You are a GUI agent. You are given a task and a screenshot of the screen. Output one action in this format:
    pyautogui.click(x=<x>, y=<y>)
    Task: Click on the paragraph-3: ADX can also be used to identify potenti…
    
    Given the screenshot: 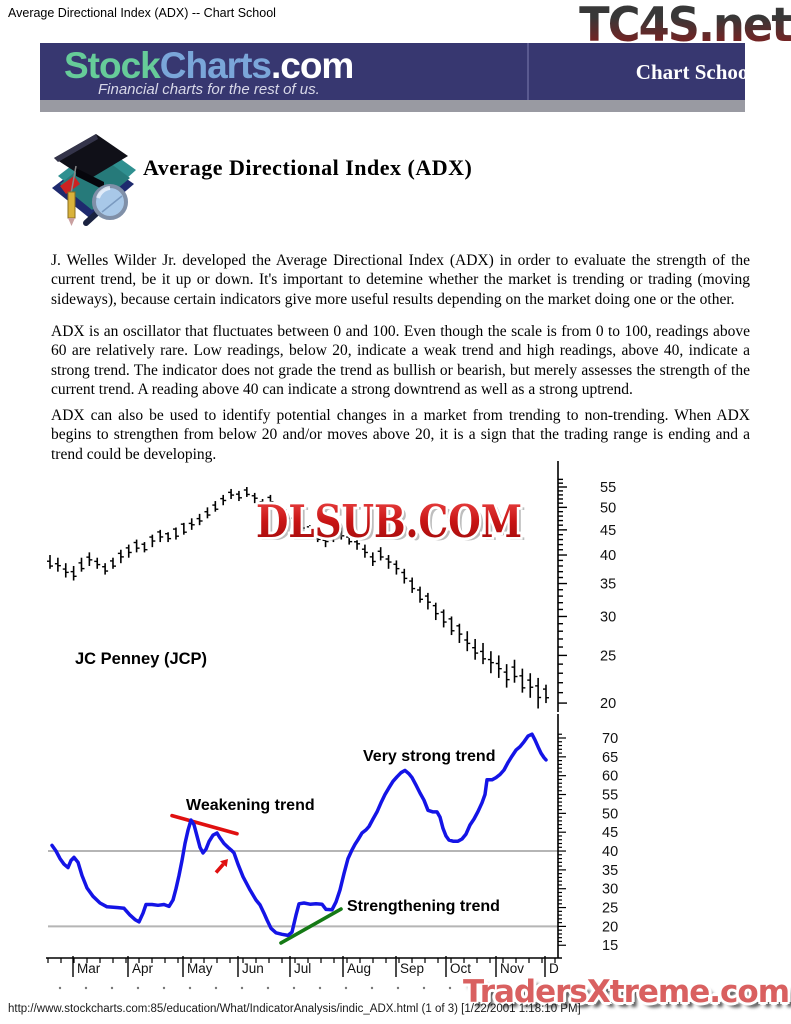 What is the action you would take?
    pyautogui.click(x=400, y=435)
    